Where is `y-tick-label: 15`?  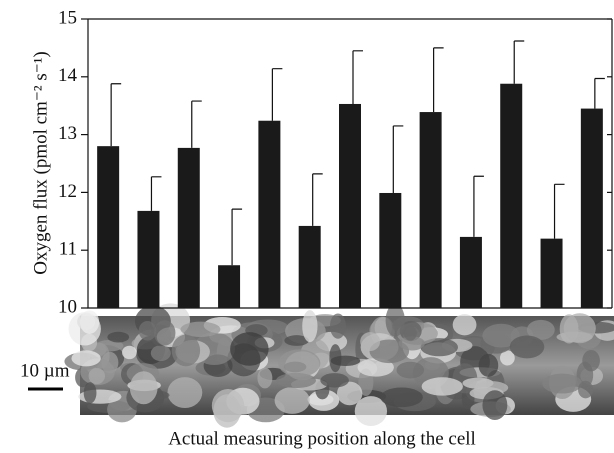
y-tick-label: 15 is located at coordinates (67, 17).